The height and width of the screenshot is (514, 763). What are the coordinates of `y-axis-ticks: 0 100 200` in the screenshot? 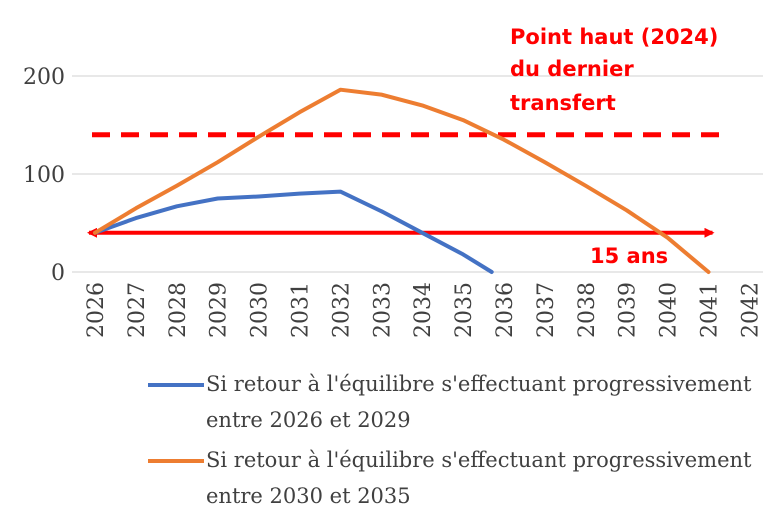 It's located at (44, 175).